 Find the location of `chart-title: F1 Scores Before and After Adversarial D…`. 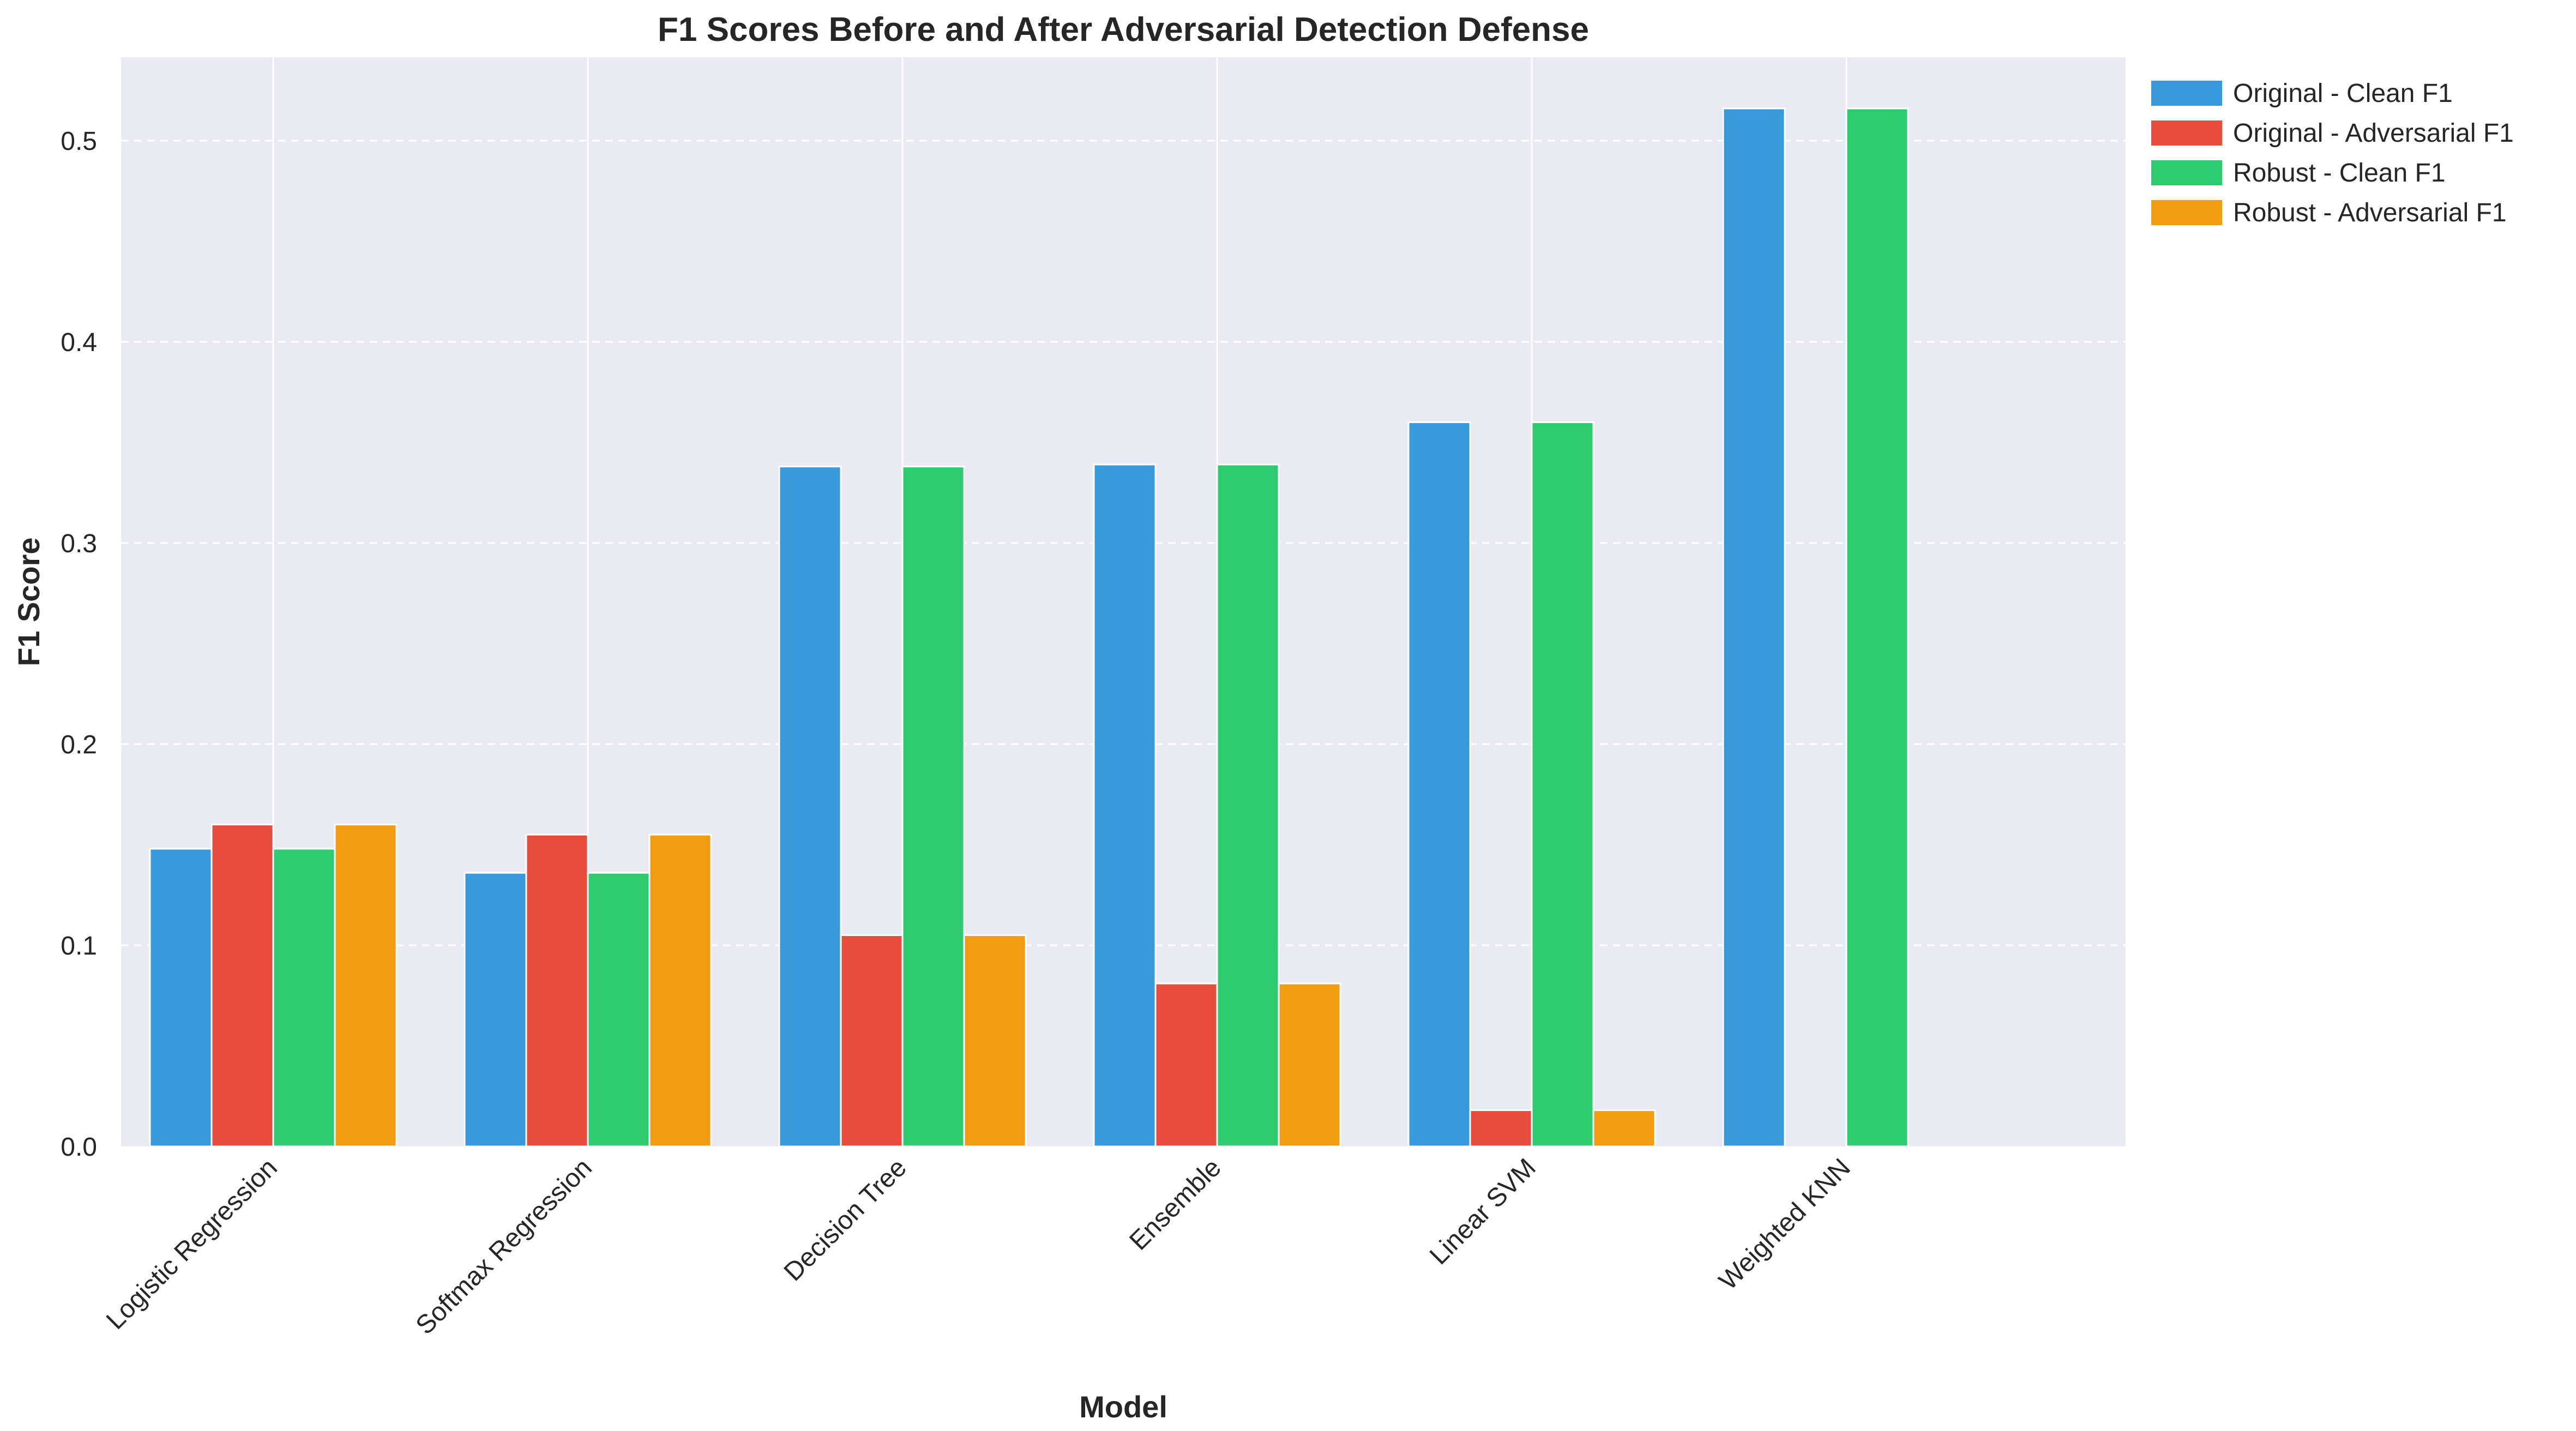

chart-title: F1 Scores Before and After Adversarial D… is located at coordinates (1123, 30).